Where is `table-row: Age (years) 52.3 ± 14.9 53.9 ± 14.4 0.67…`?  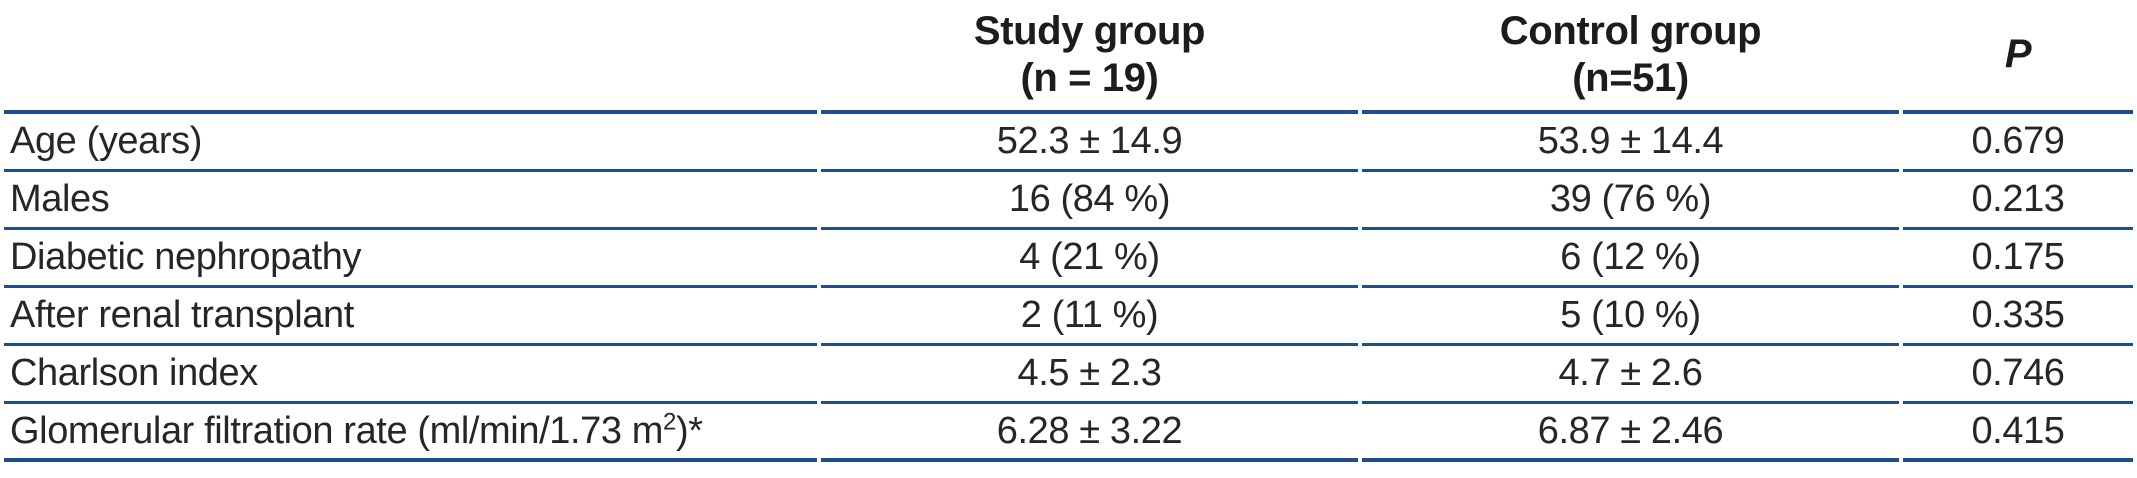
table-row: Age (years) 52.3 ± 14.9 53.9 ± 14.4 0.67… is located at coordinates (1068, 143).